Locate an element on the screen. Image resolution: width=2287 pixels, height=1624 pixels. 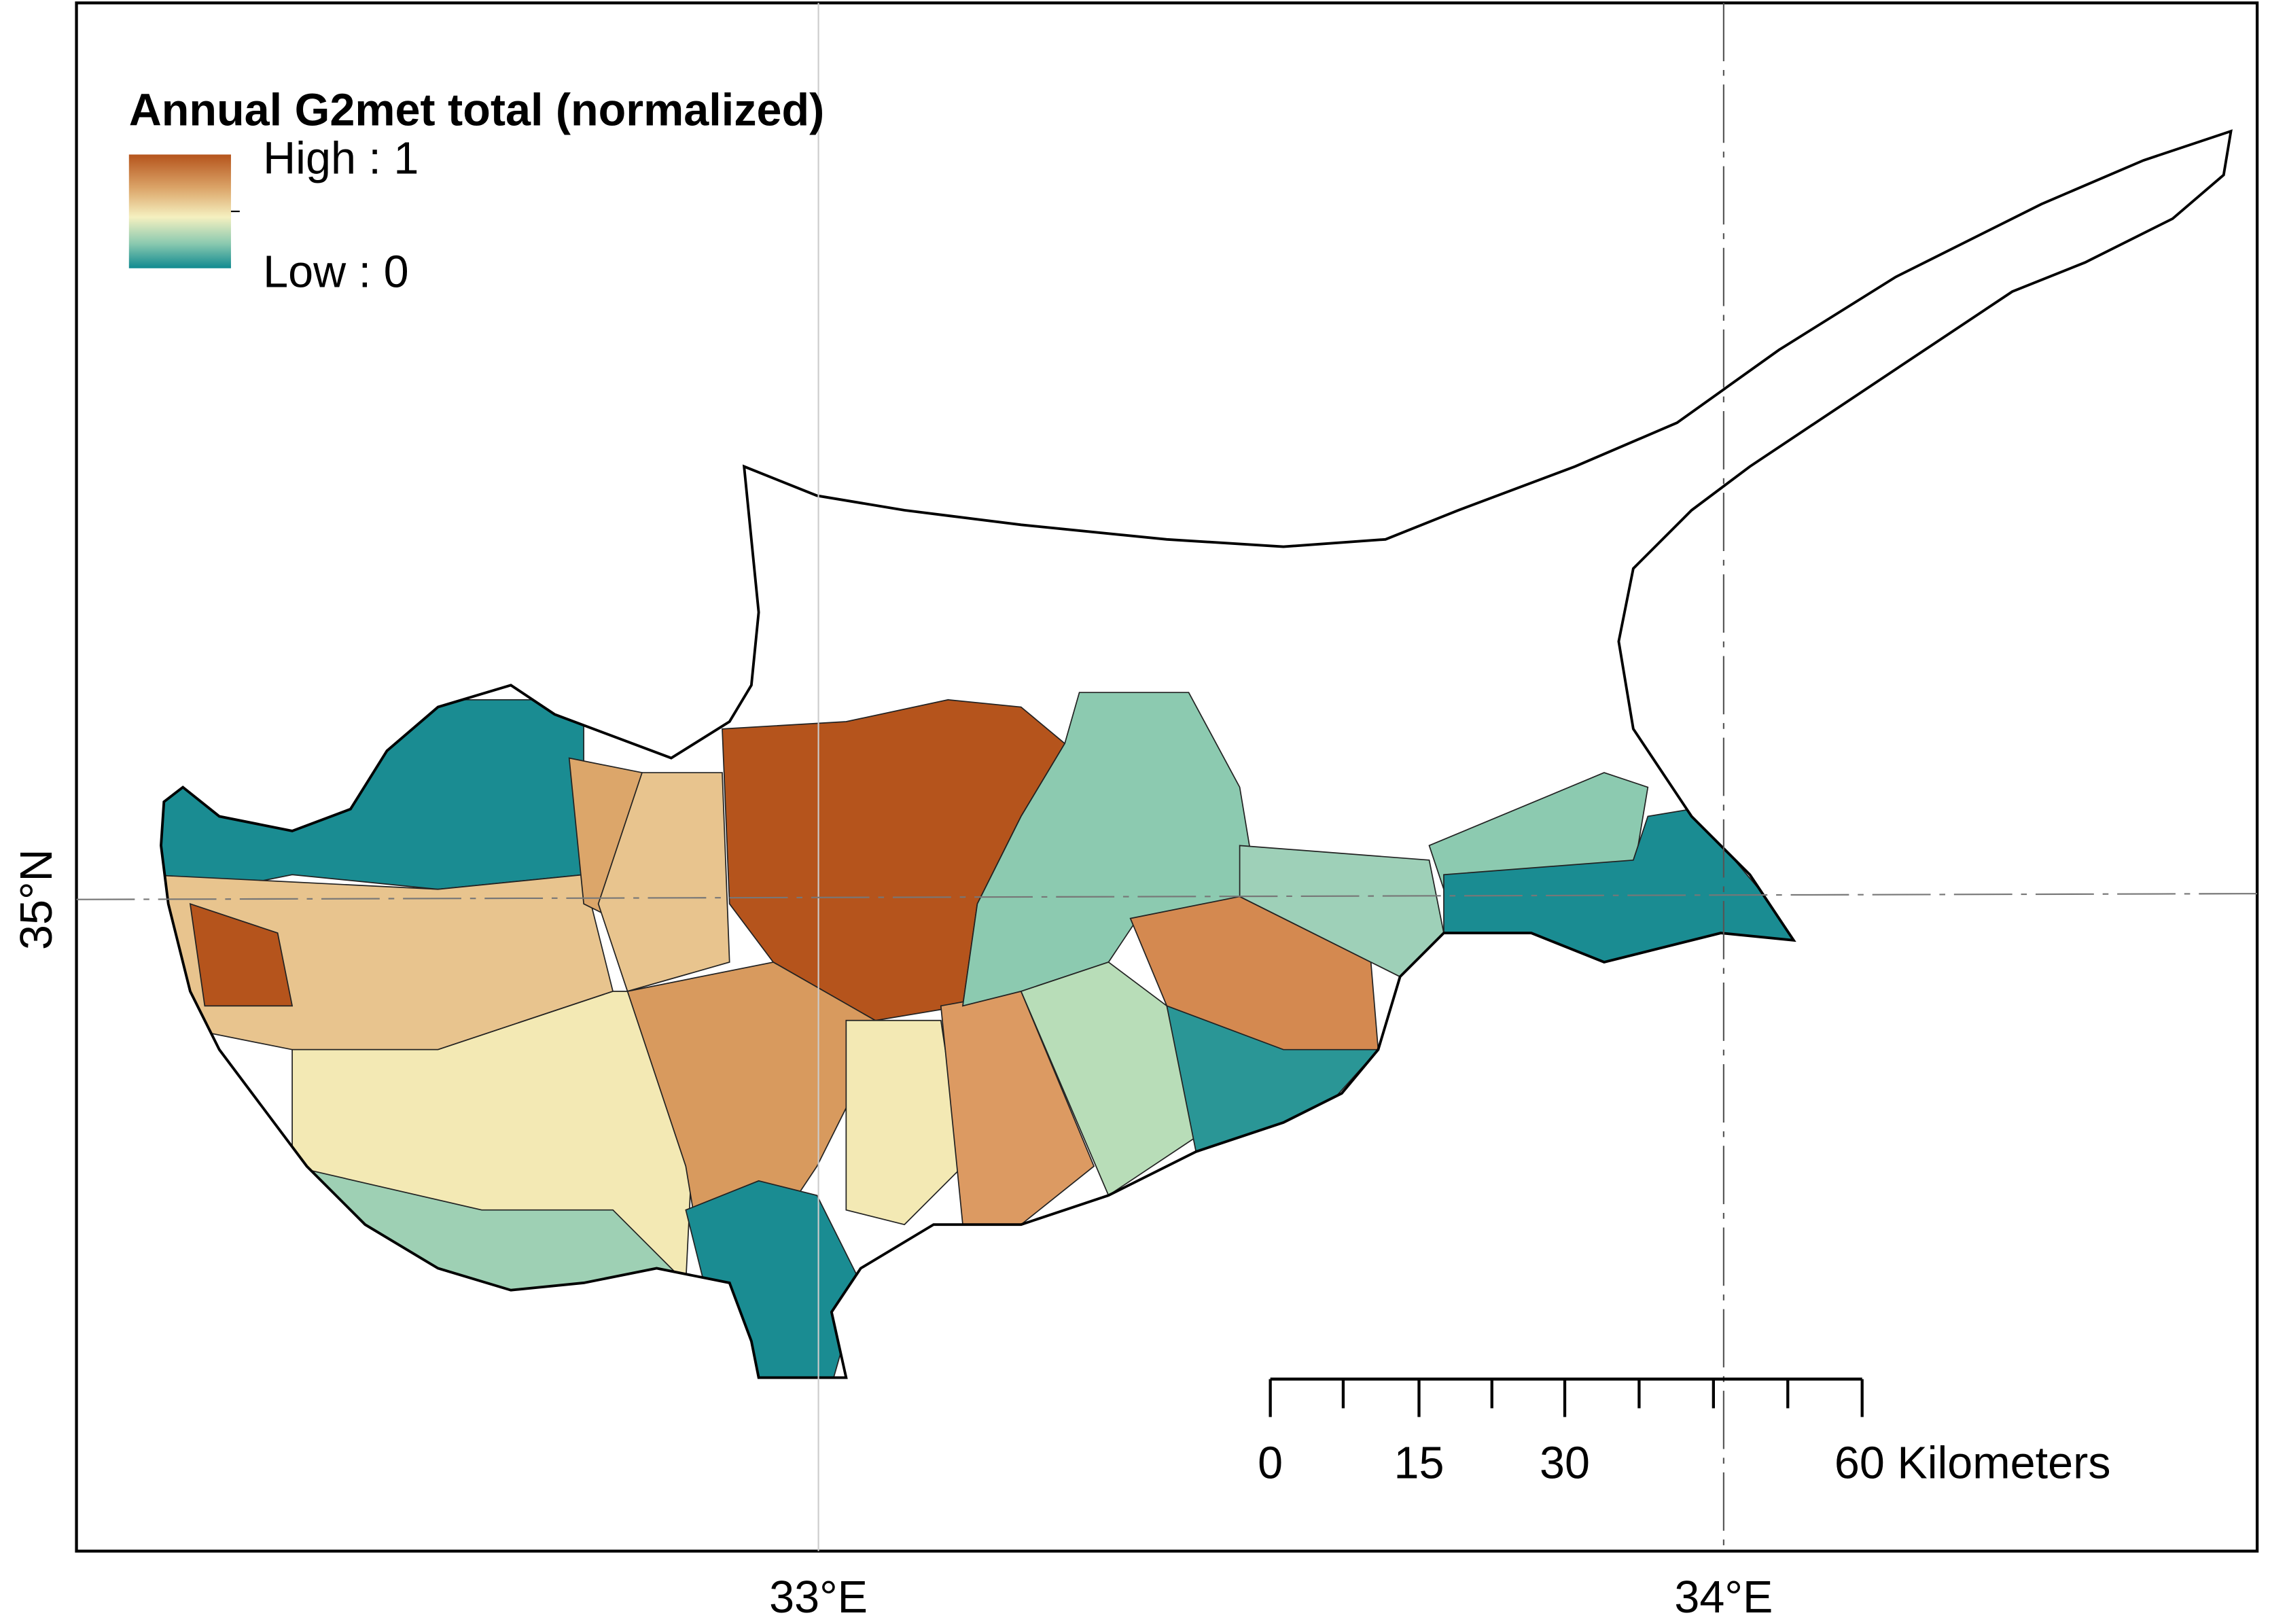
scale-label: 30 is located at coordinates (1565, 1463).